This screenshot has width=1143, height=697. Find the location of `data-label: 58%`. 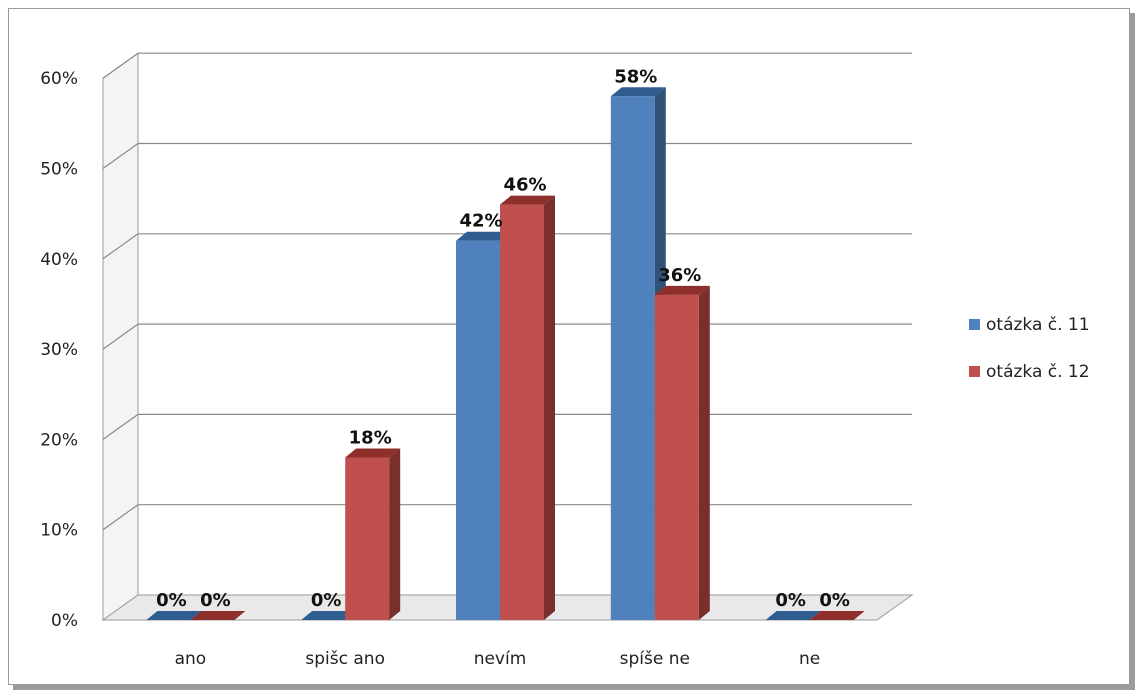

data-label: 58% is located at coordinates (635, 76).